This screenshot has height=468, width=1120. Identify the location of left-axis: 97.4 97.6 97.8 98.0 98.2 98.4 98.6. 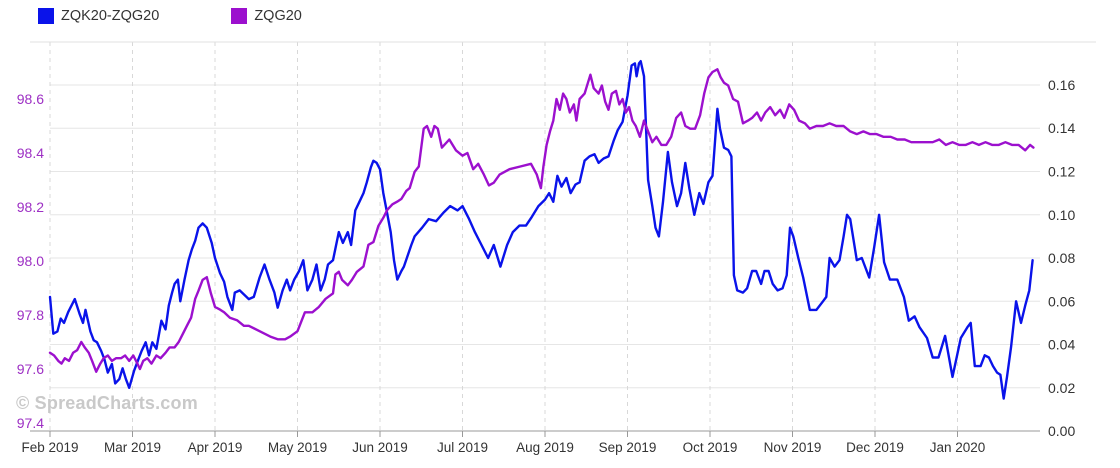
(30, 261).